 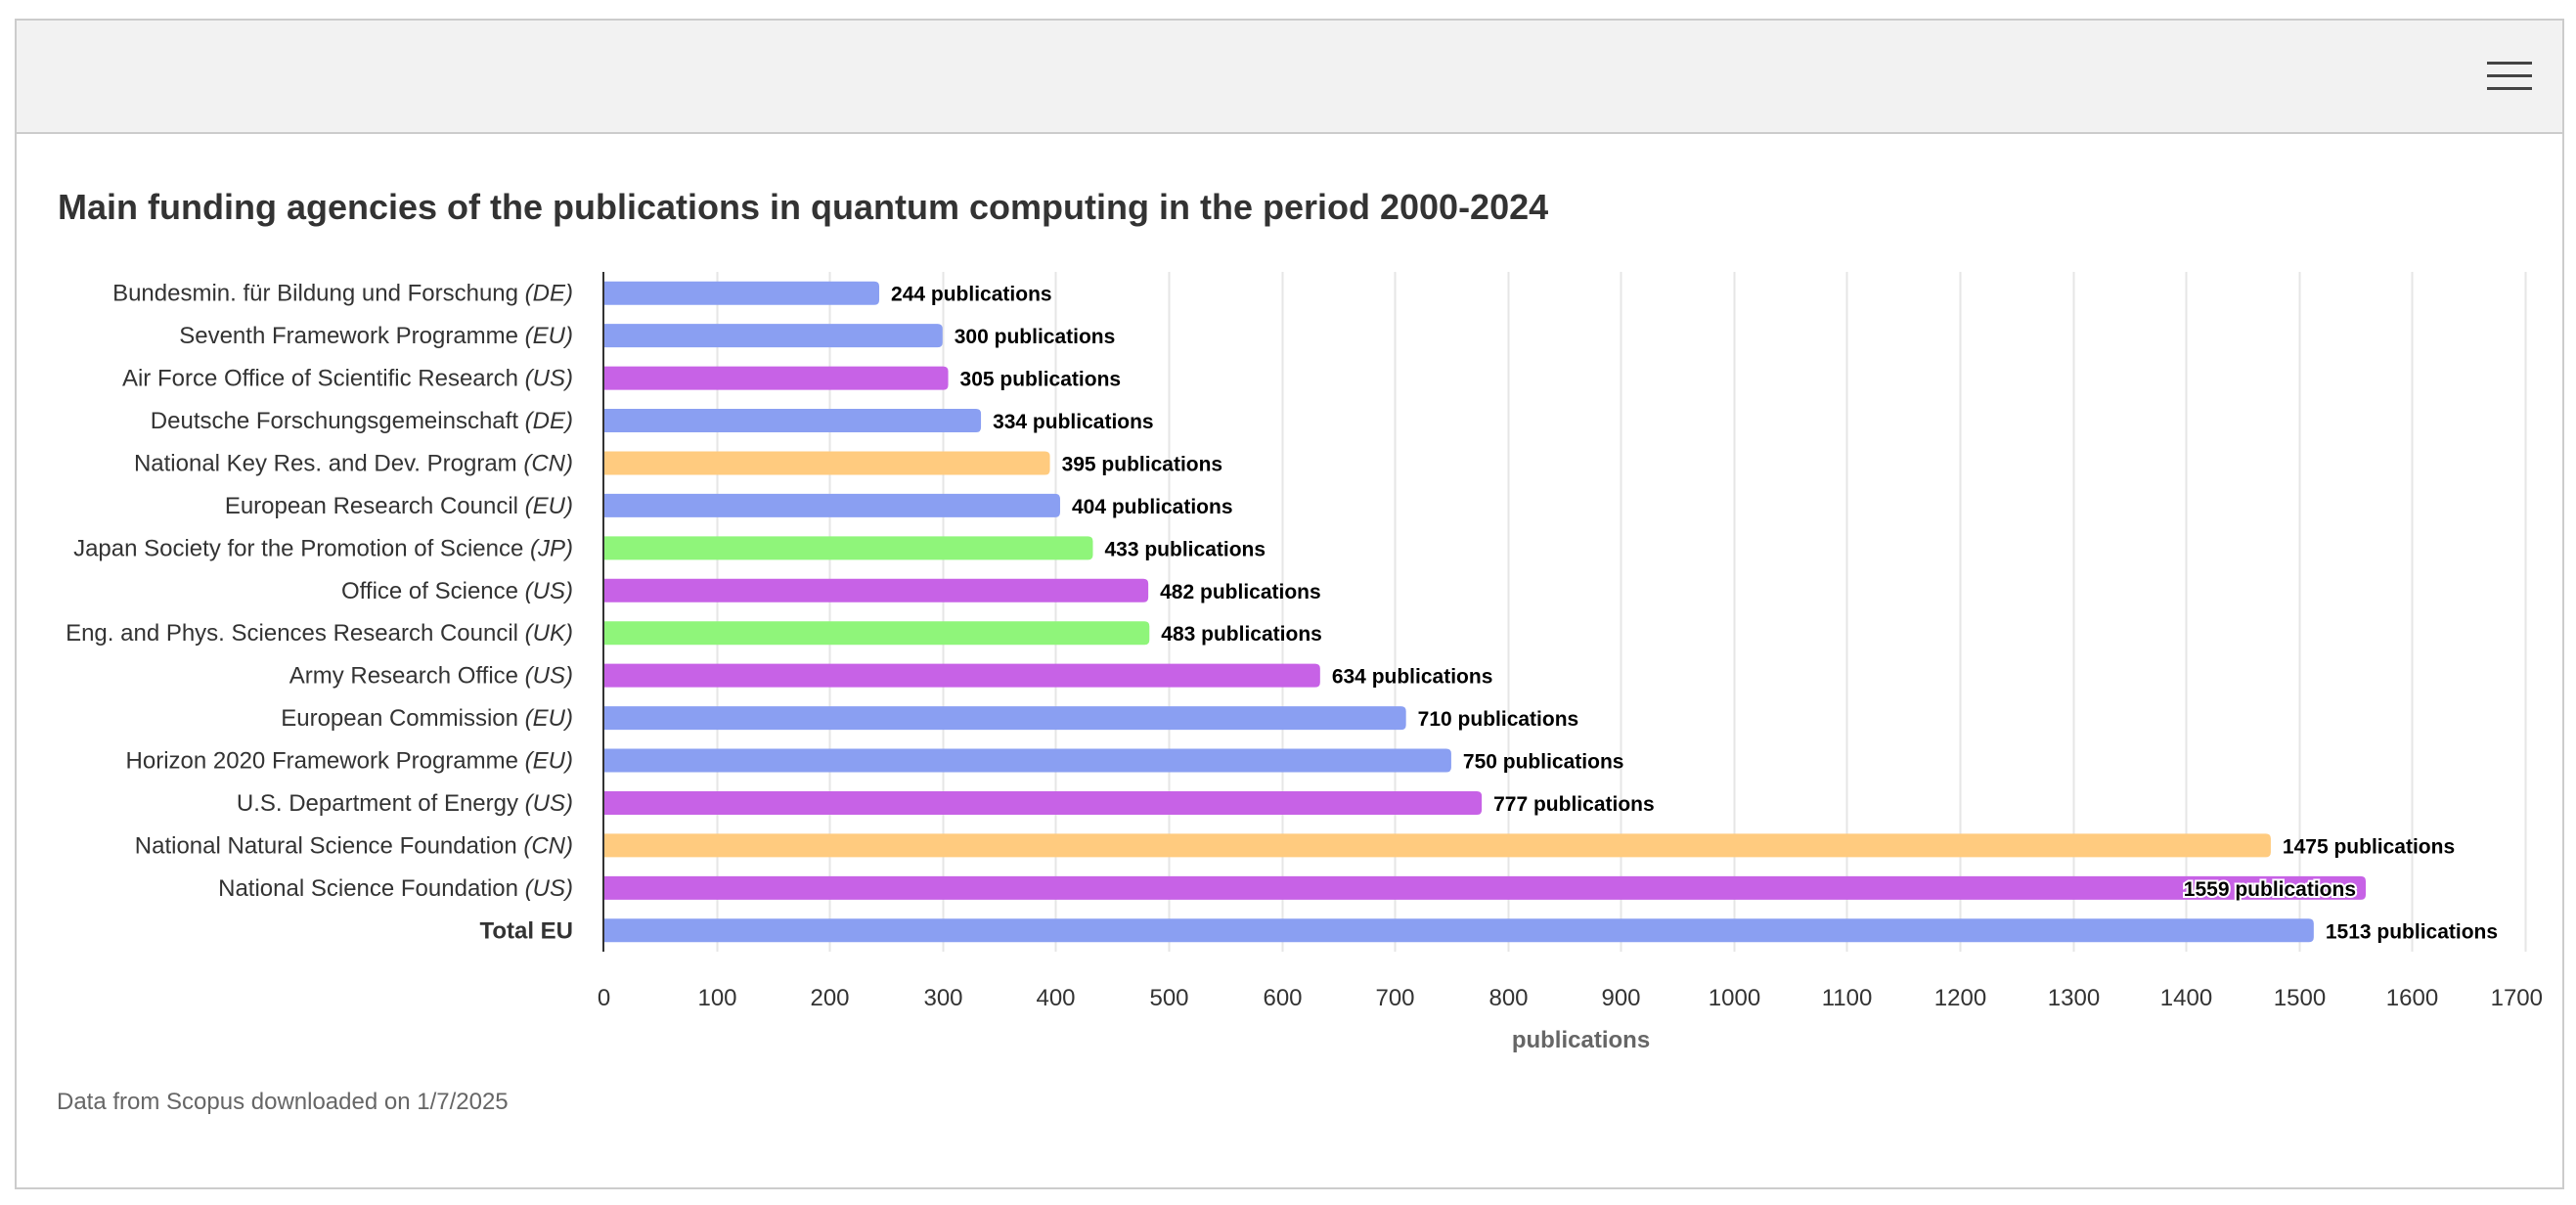 I want to click on category-label: Total EU, so click(x=526, y=930).